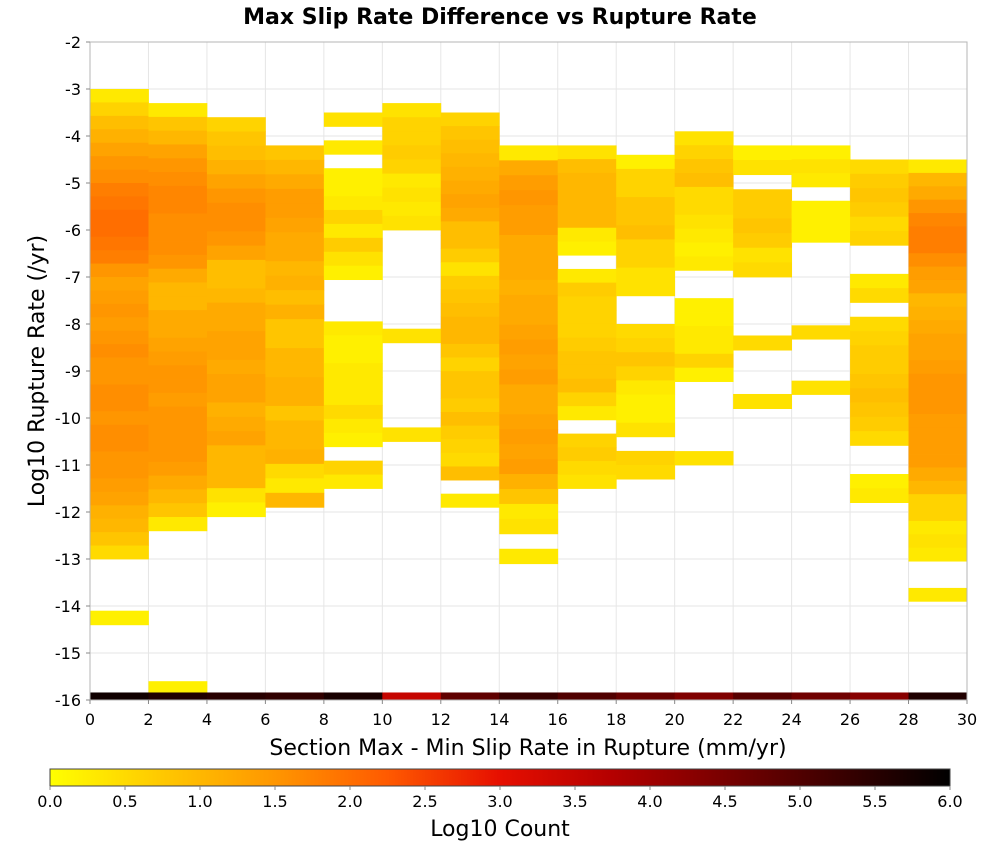 The image size is (1000, 850). Describe the element at coordinates (73, 277) in the screenshot. I see `y-tick-label: -7` at that location.